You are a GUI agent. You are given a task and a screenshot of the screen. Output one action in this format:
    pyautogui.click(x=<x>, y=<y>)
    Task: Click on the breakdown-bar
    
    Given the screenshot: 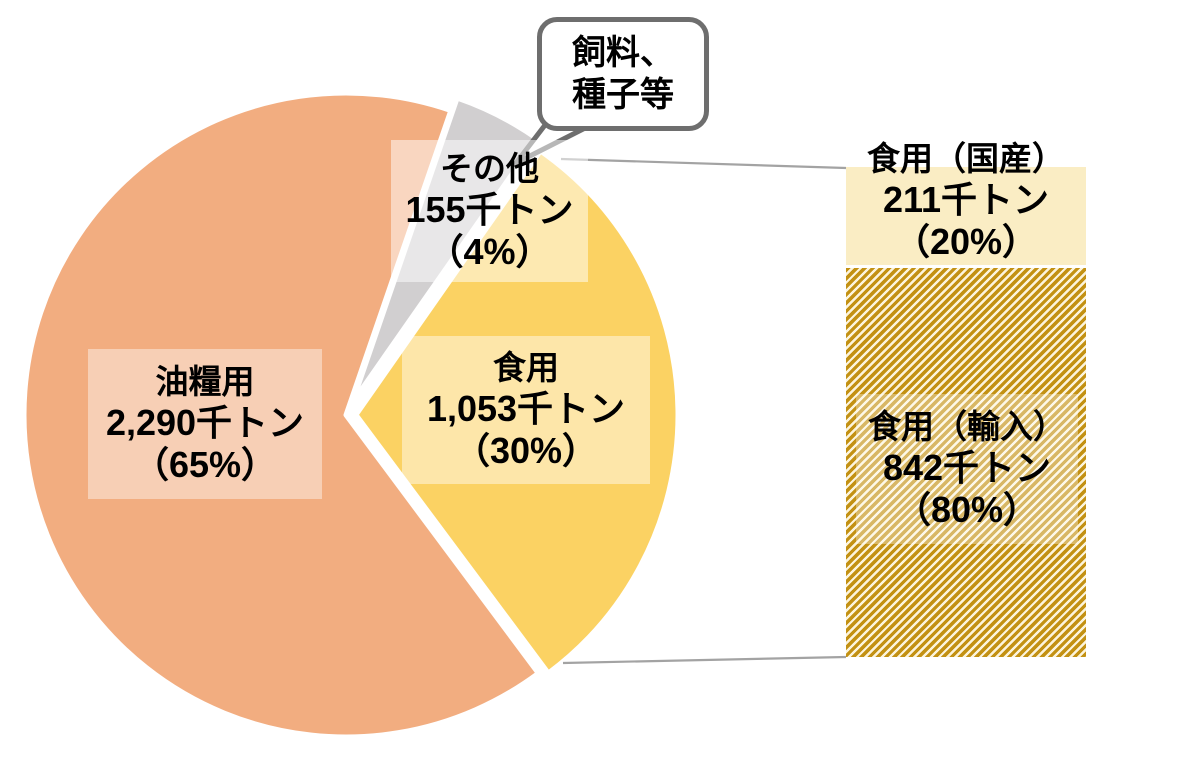 What is the action you would take?
    pyautogui.click(x=966, y=412)
    